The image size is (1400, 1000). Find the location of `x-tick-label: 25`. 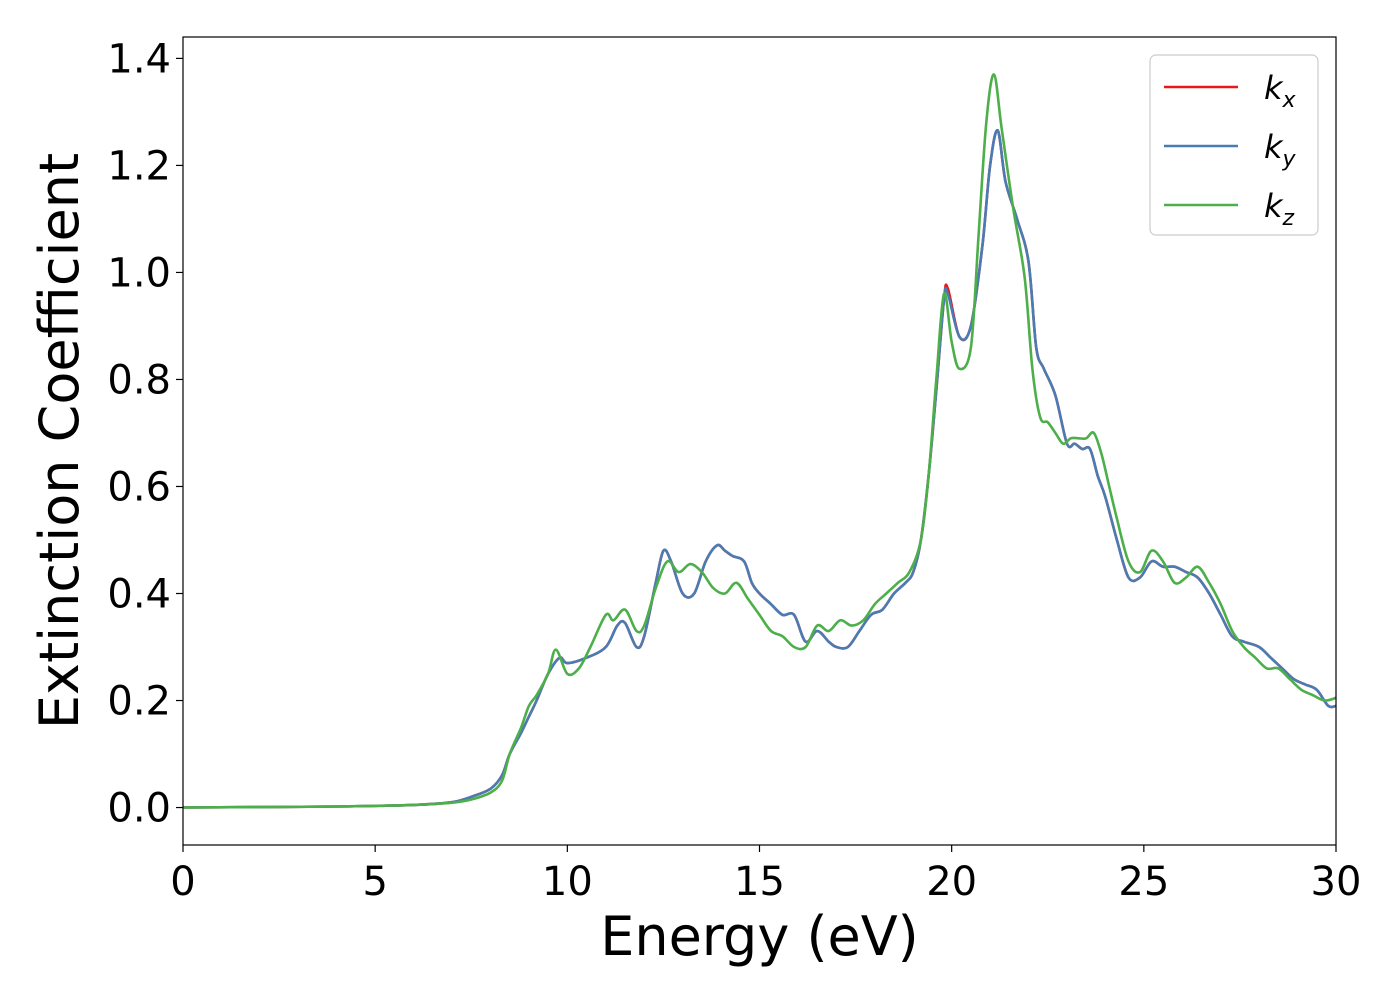

x-tick-label: 25 is located at coordinates (1143, 882).